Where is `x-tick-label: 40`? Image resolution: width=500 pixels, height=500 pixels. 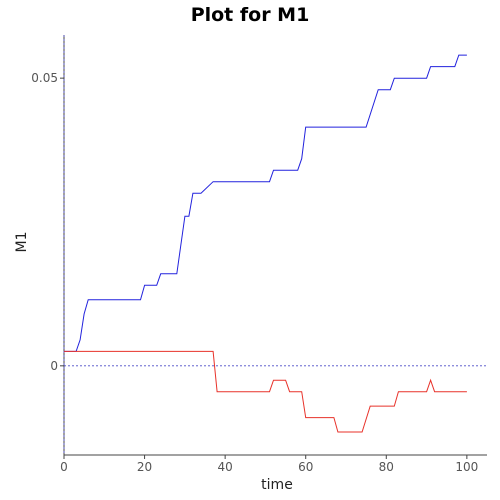 x-tick-label: 40 is located at coordinates (225, 467).